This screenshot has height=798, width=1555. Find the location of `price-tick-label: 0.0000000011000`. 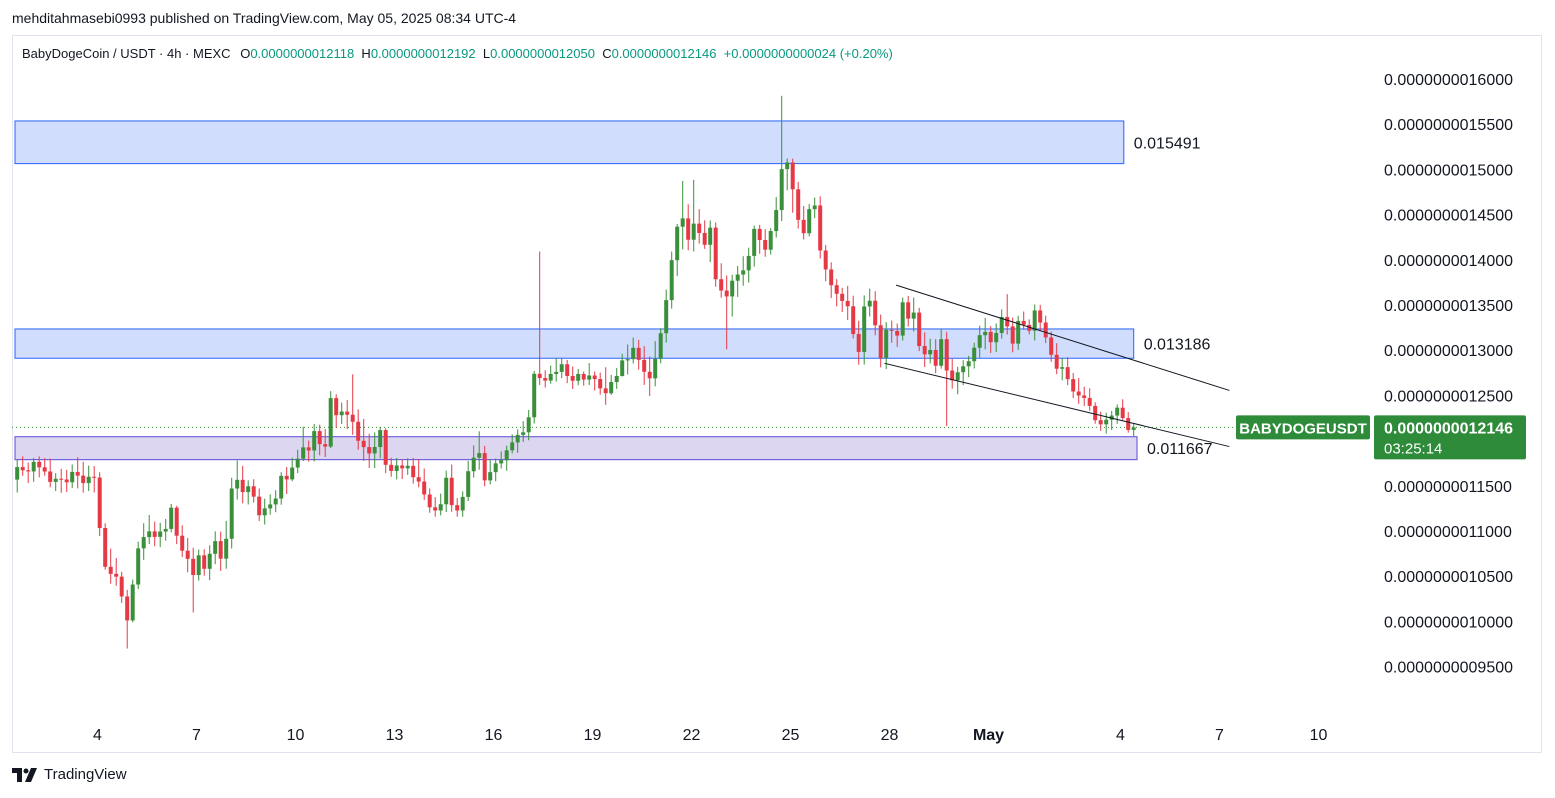

price-tick-label: 0.0000000011000 is located at coordinates (1448, 532).